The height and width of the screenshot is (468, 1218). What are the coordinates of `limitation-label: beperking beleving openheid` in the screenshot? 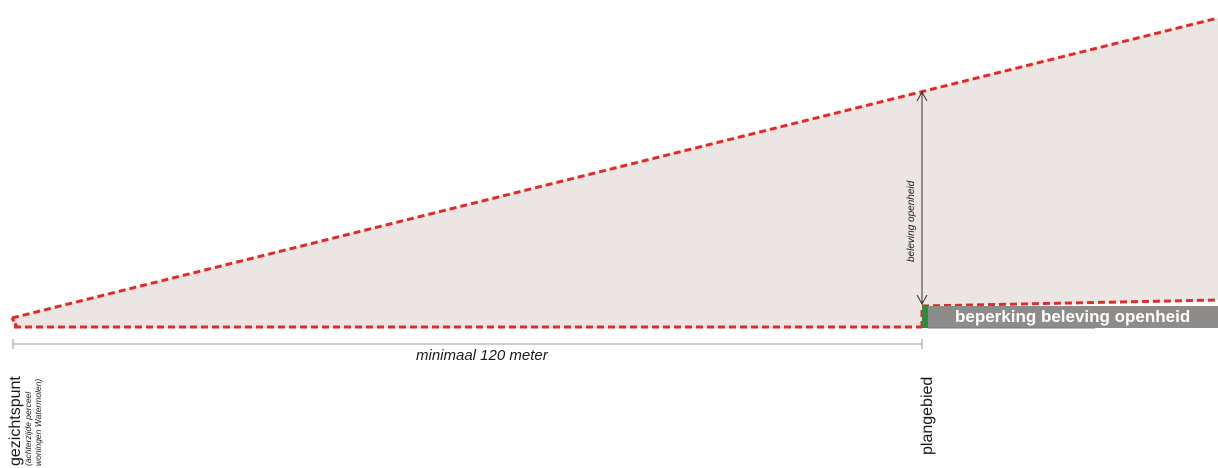 It's located at (1072, 316).